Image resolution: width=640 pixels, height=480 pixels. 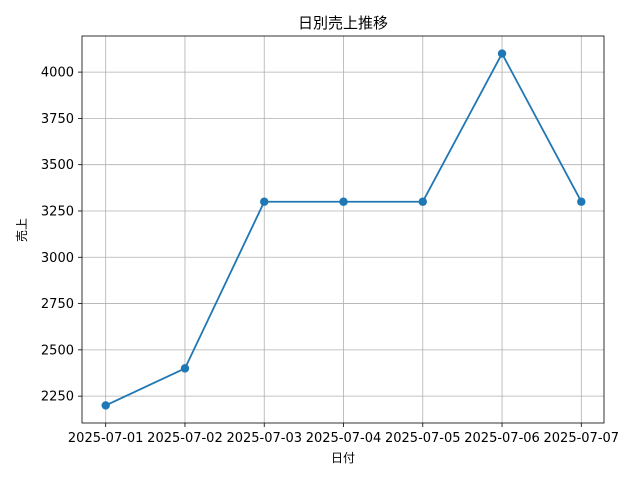 What do you see at coordinates (185, 438) in the screenshot?
I see `x-tick-label: 2025-07-02` at bounding box center [185, 438].